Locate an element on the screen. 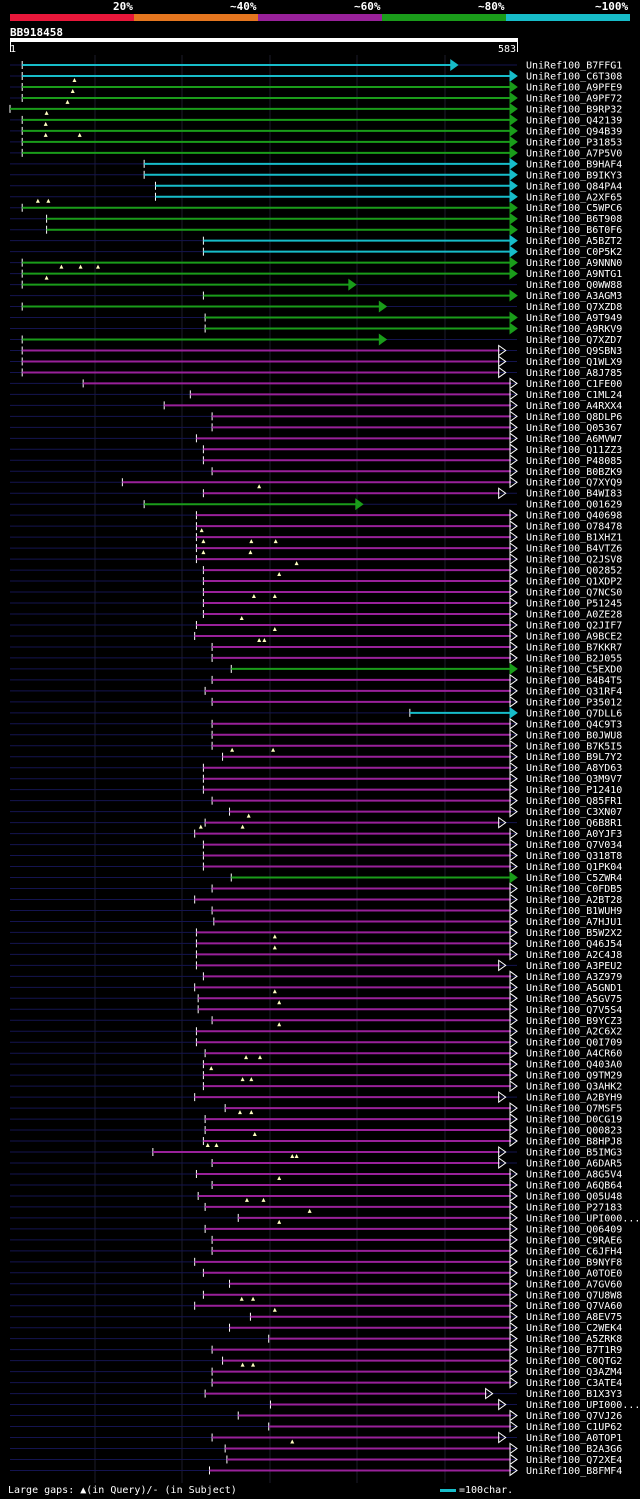  hit-row: UniRef100_Q3AZM4 is located at coordinates (316, 1370).